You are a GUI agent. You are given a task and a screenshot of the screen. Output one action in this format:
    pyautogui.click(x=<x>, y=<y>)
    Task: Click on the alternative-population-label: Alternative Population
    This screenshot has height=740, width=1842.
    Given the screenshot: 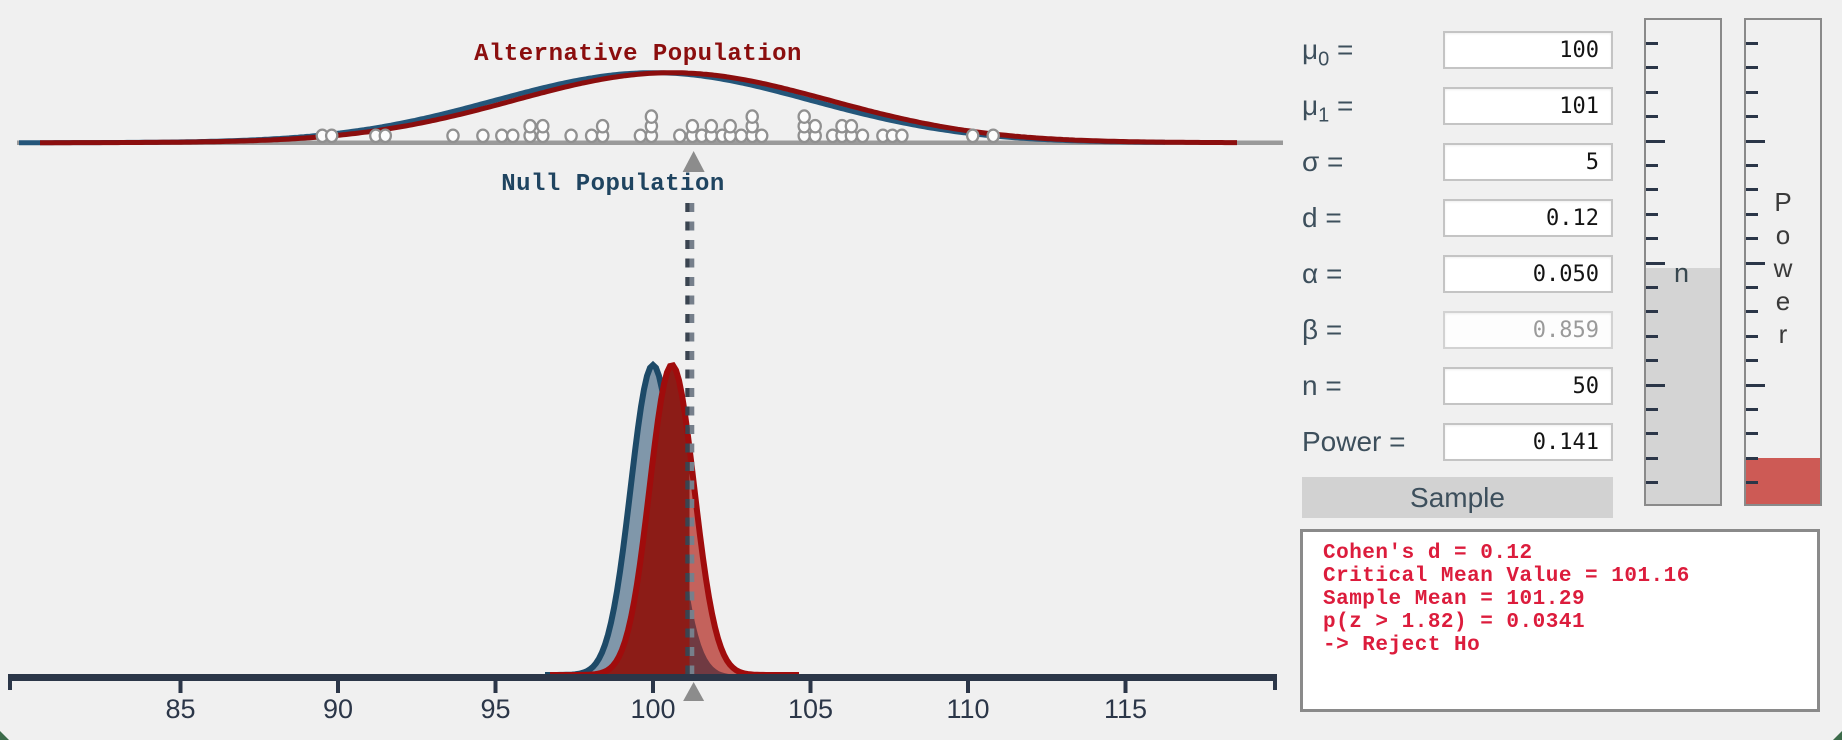 What is the action you would take?
    pyautogui.click(x=638, y=54)
    